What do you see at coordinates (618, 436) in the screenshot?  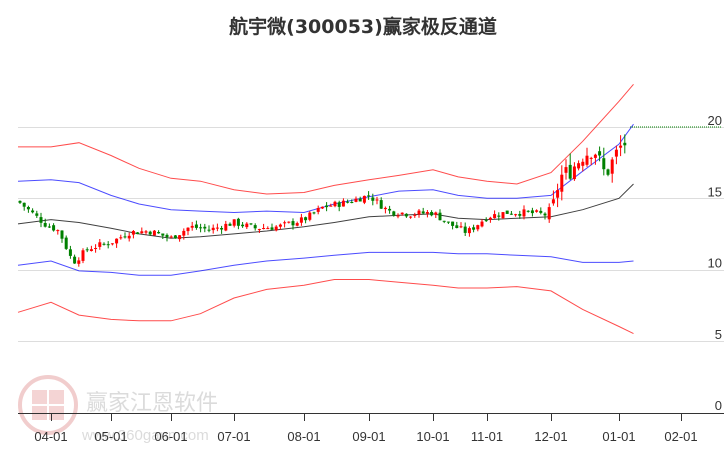 I see `x-tick-label: 01-01` at bounding box center [618, 436].